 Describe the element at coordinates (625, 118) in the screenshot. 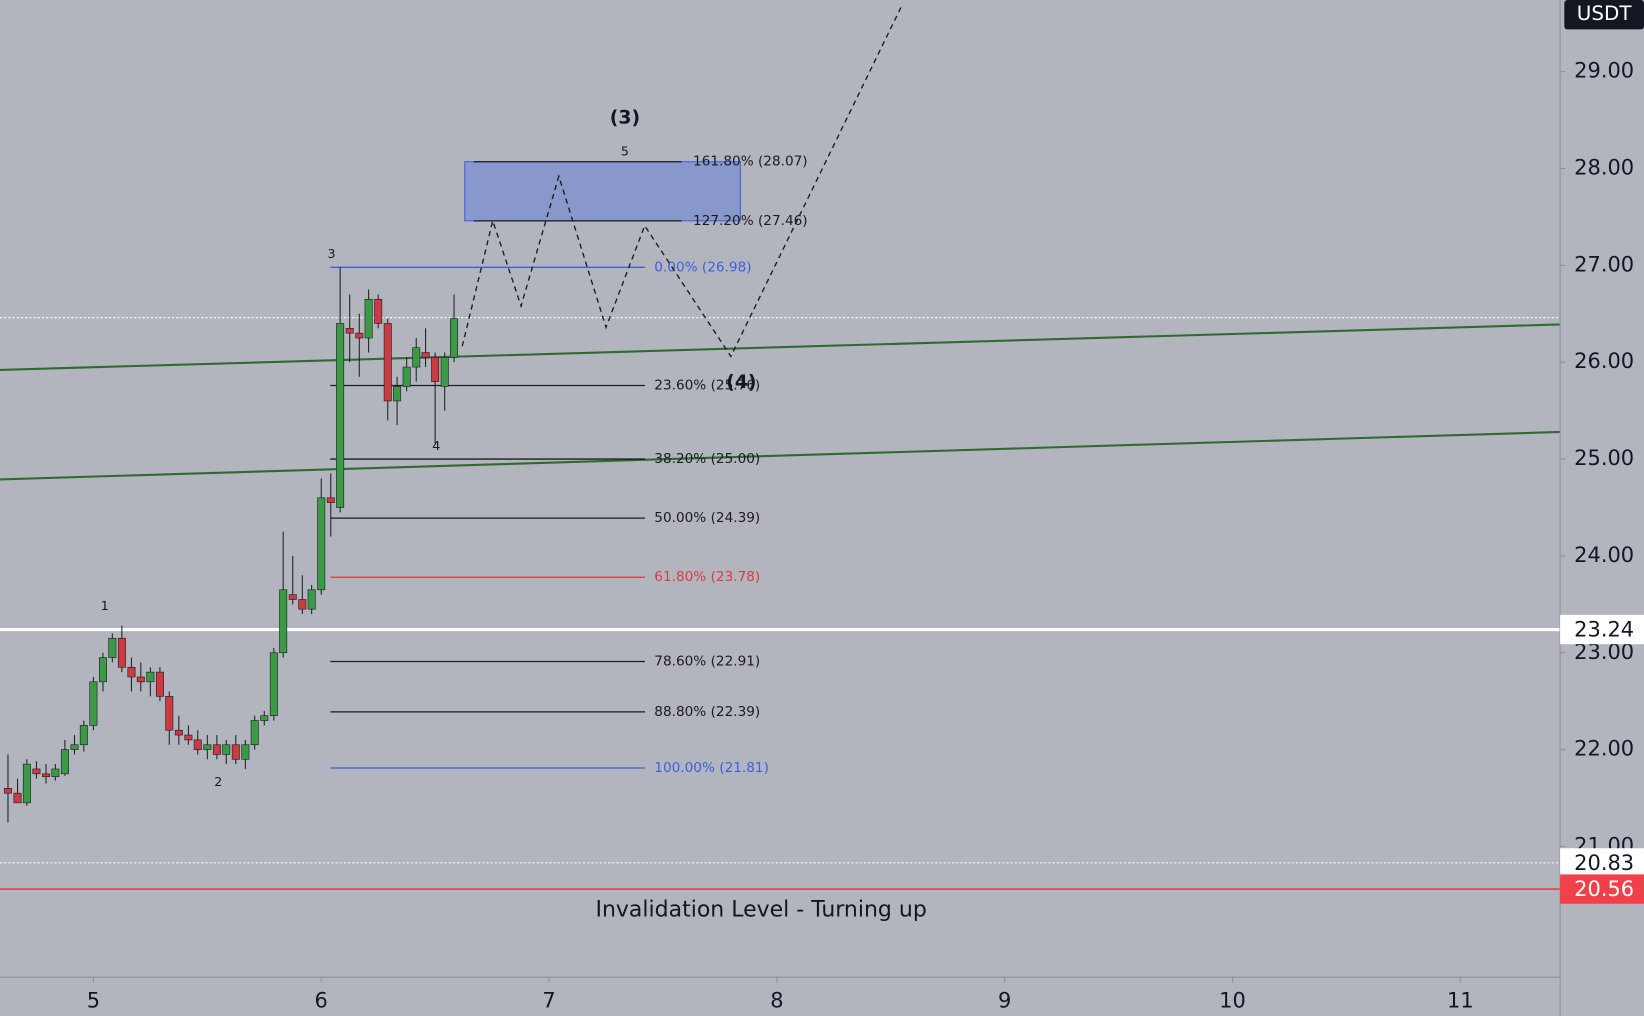

I see `annotation: (3)` at that location.